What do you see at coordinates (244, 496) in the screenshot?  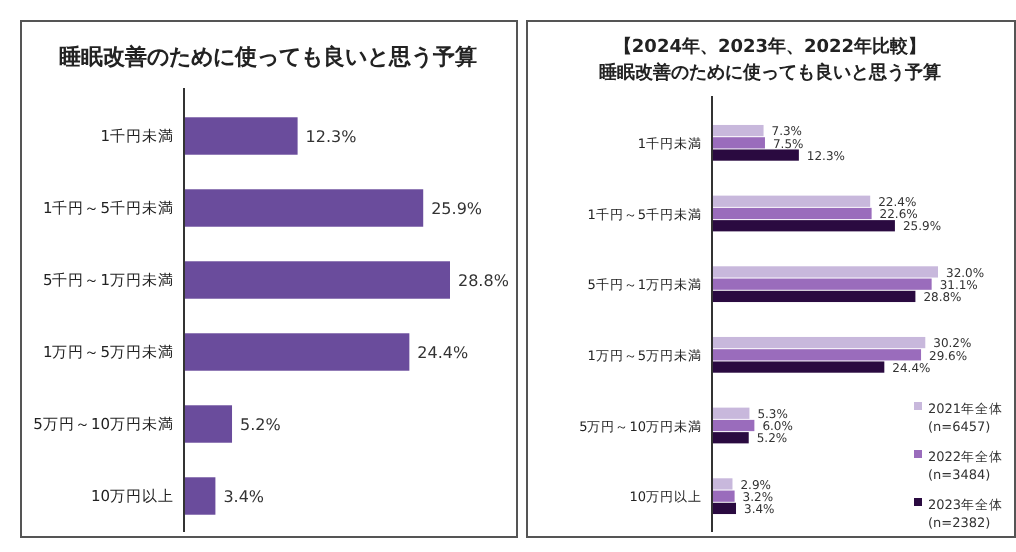 I see `data-label: 3.4%` at bounding box center [244, 496].